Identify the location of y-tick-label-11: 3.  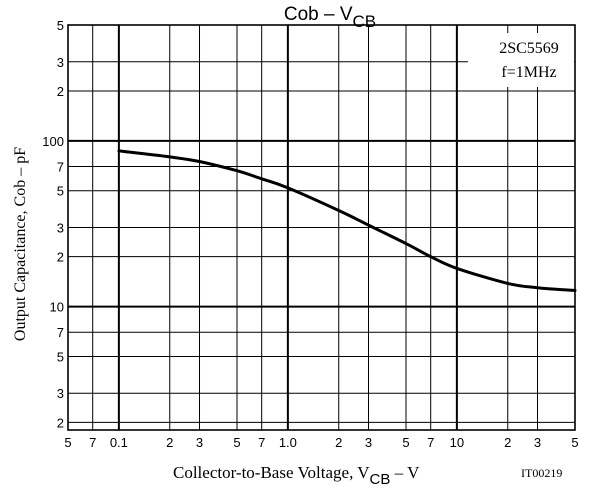
(60, 62).